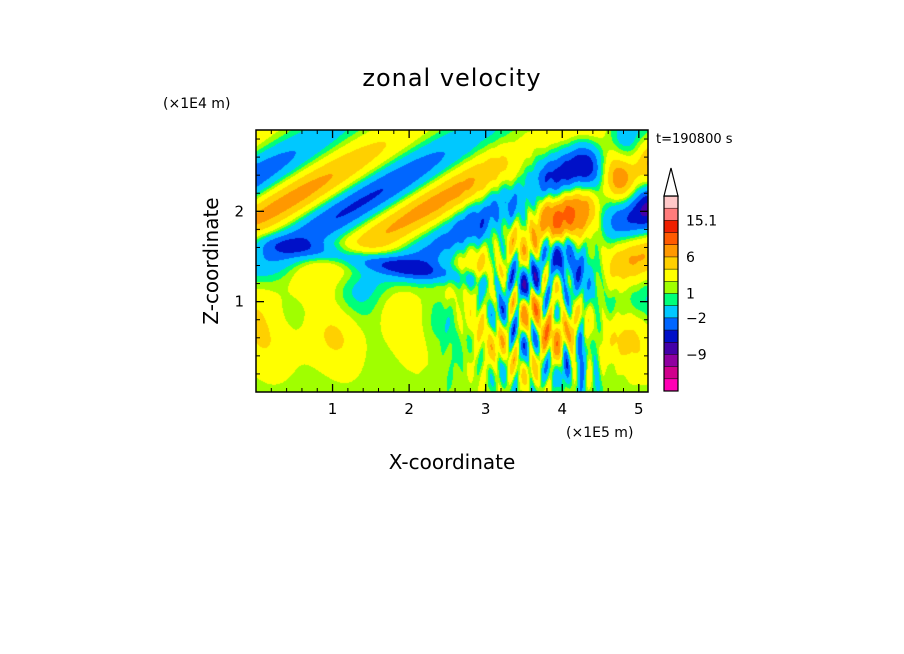 The image size is (904, 654). What do you see at coordinates (486, 409) in the screenshot?
I see `x-tick-label: 3` at bounding box center [486, 409].